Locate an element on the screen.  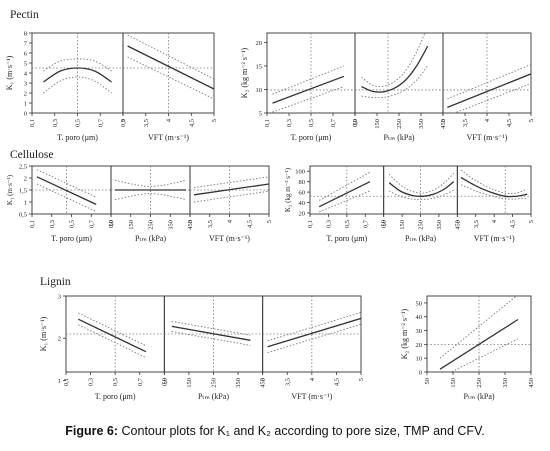
y-tick-label: 1,5 is located at coordinates (23, 191).